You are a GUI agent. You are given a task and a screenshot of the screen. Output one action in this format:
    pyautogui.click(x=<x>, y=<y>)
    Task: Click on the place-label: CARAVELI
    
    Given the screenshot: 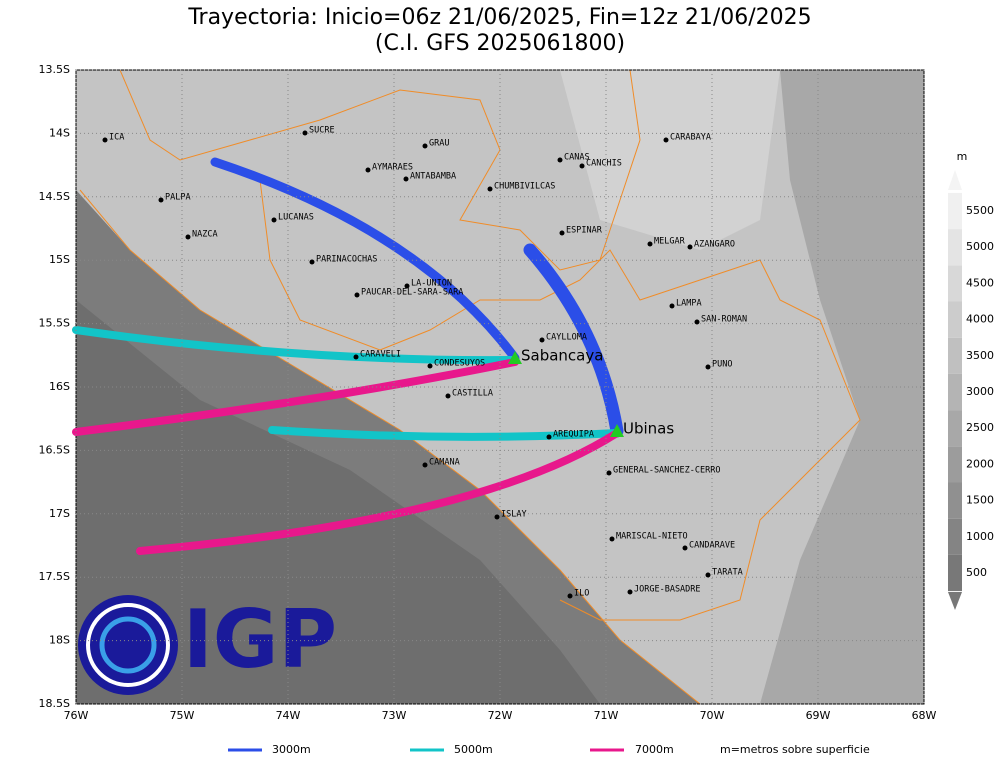 What is the action you would take?
    pyautogui.click(x=380, y=355)
    